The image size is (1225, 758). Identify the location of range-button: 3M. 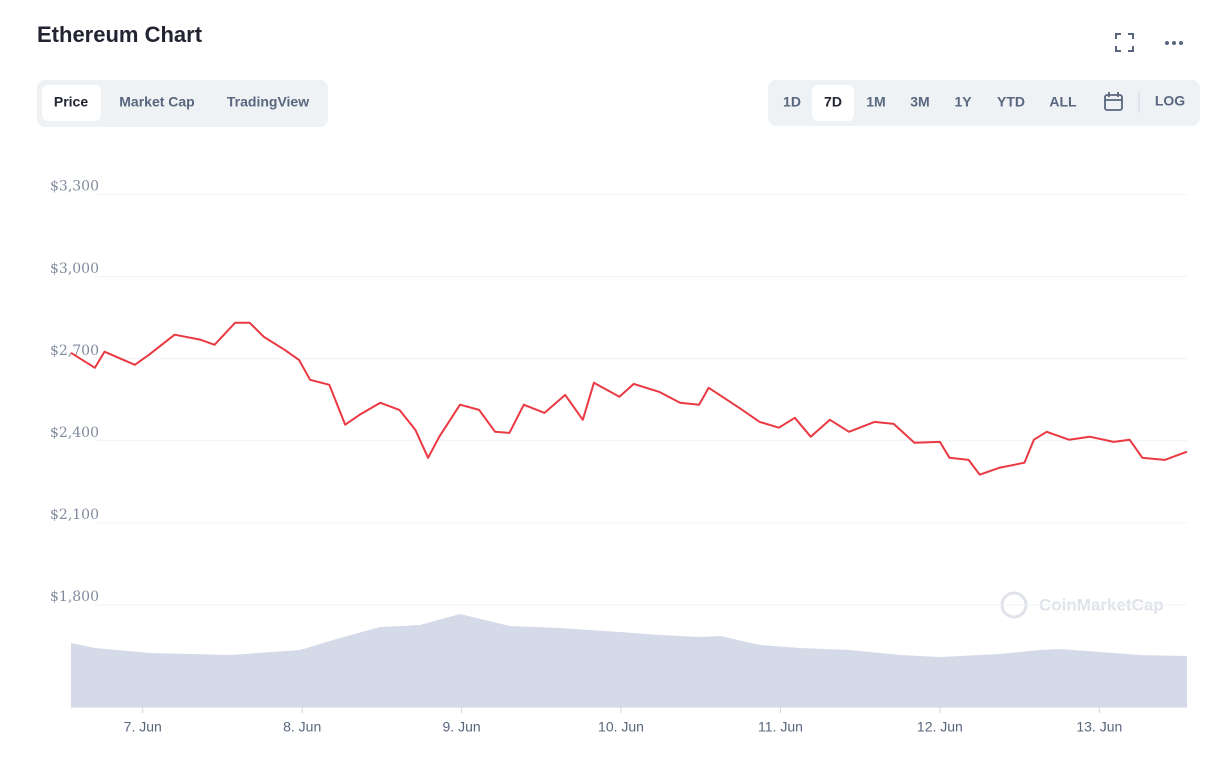
(919, 102).